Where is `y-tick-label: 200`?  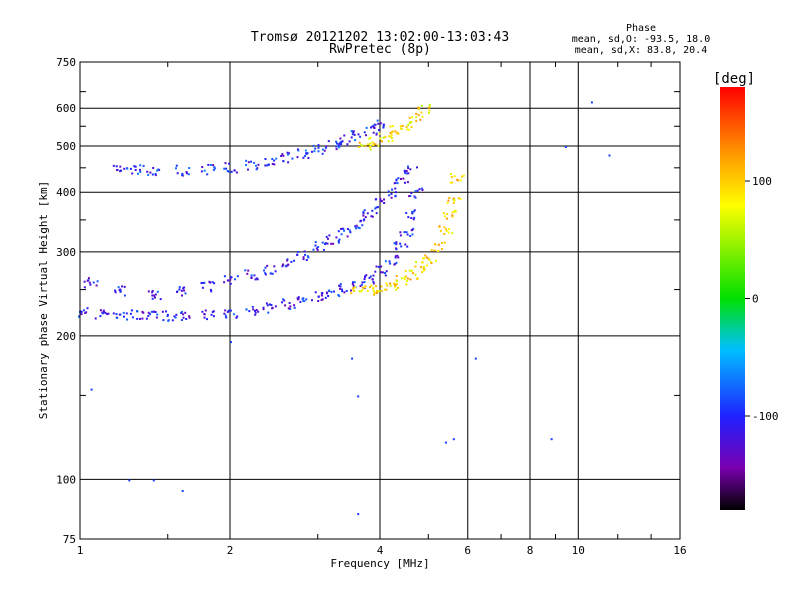
y-tick-label: 200 is located at coordinates (66, 336).